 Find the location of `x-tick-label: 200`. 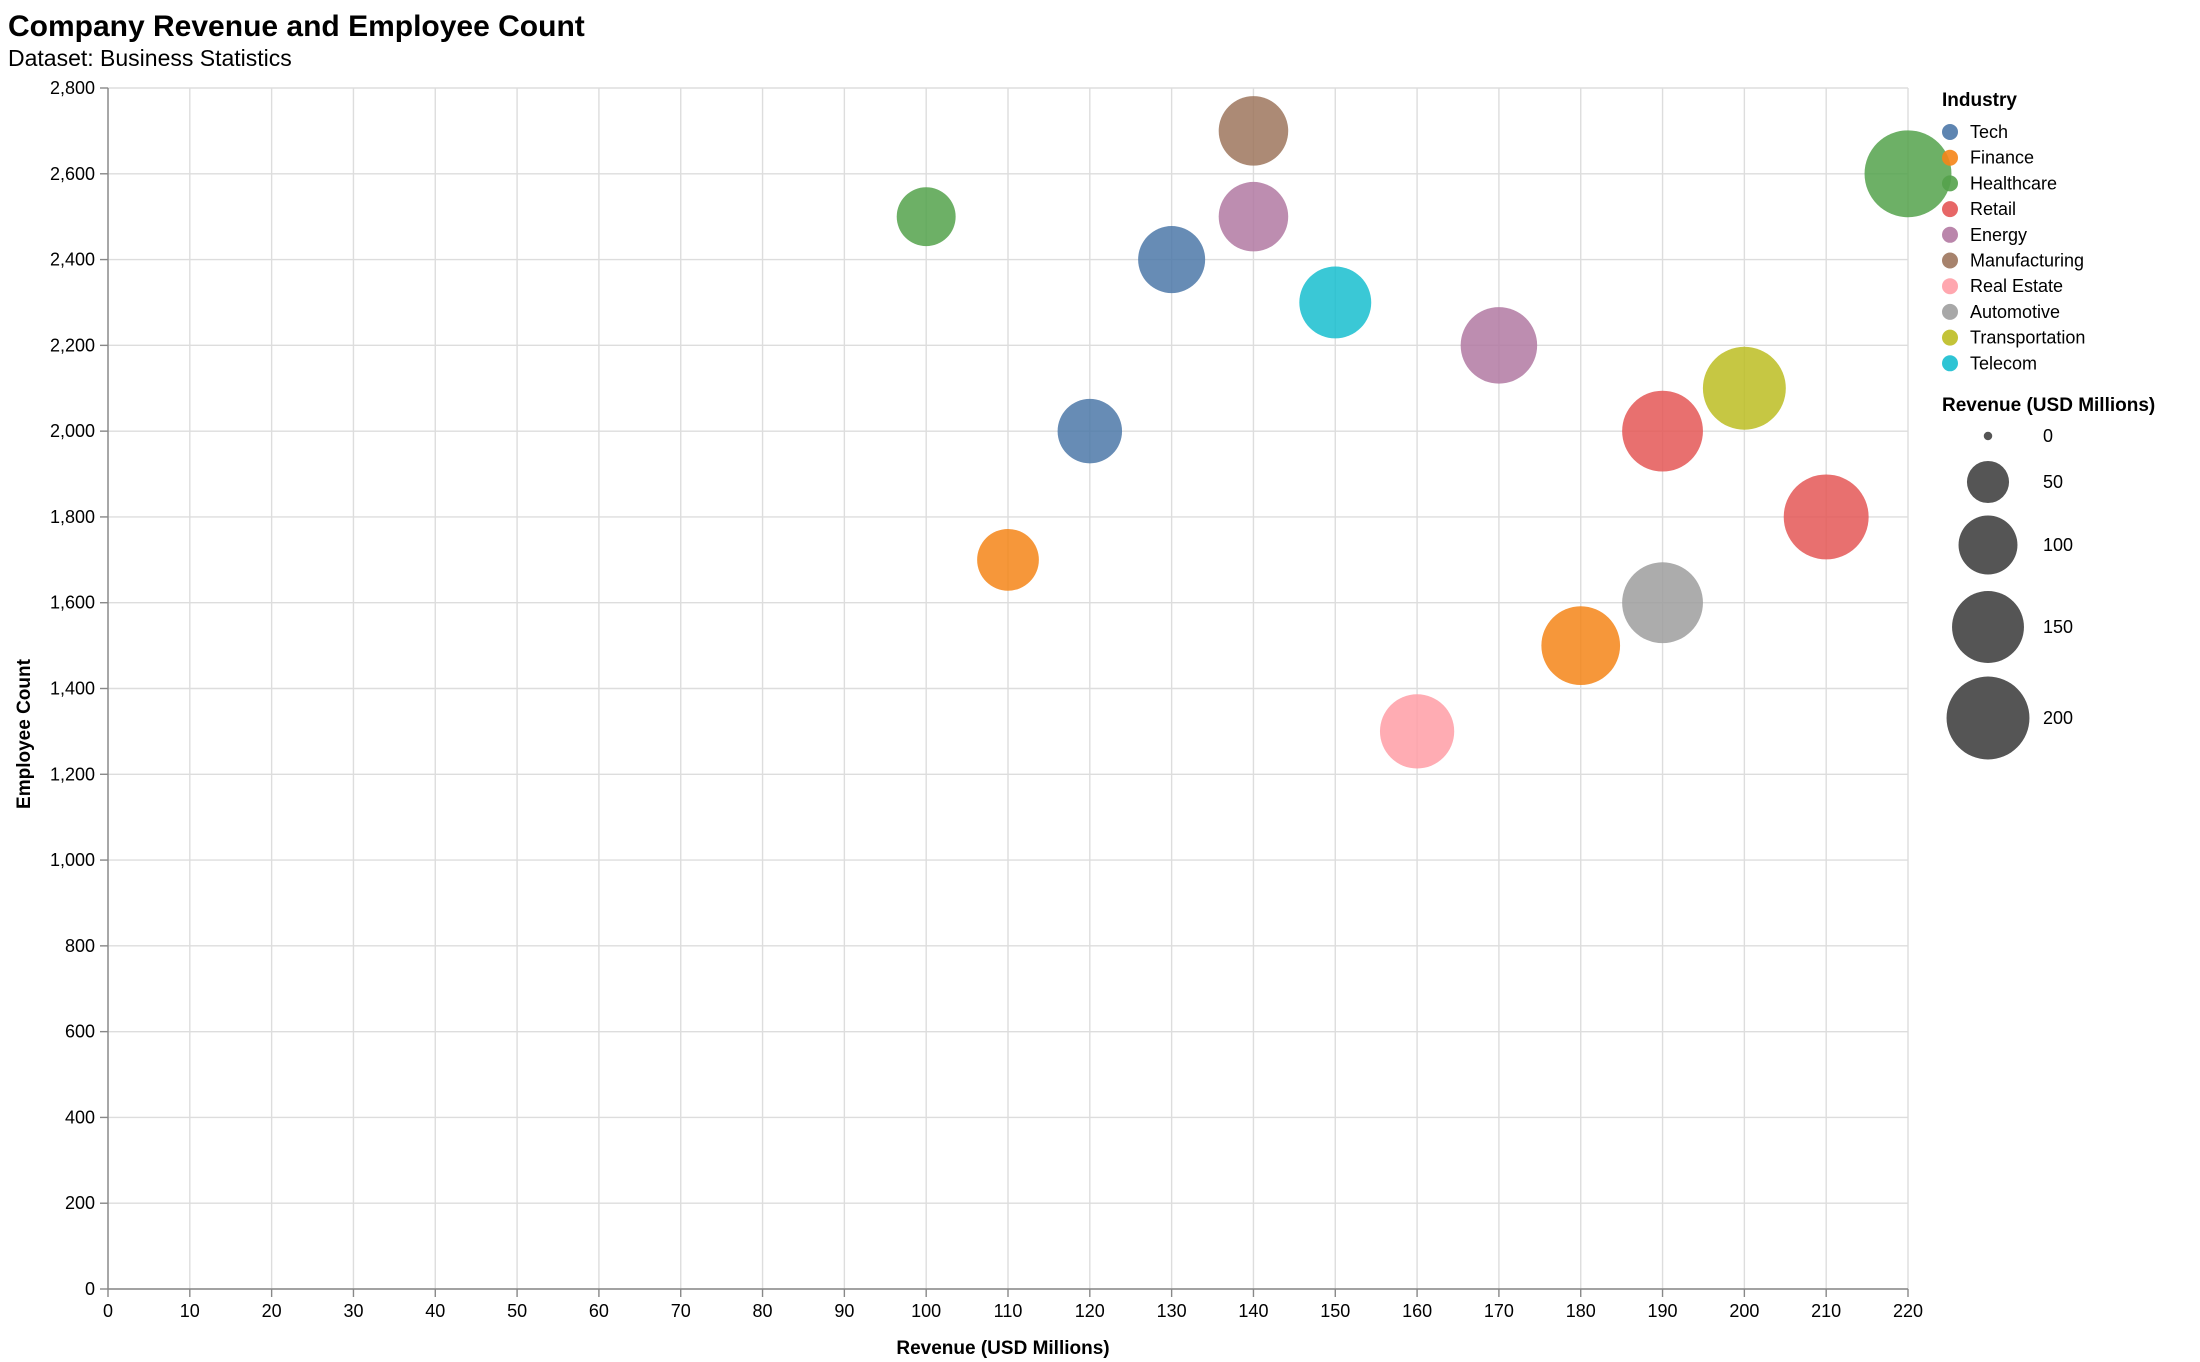

x-tick-label: 200 is located at coordinates (1744, 1311).